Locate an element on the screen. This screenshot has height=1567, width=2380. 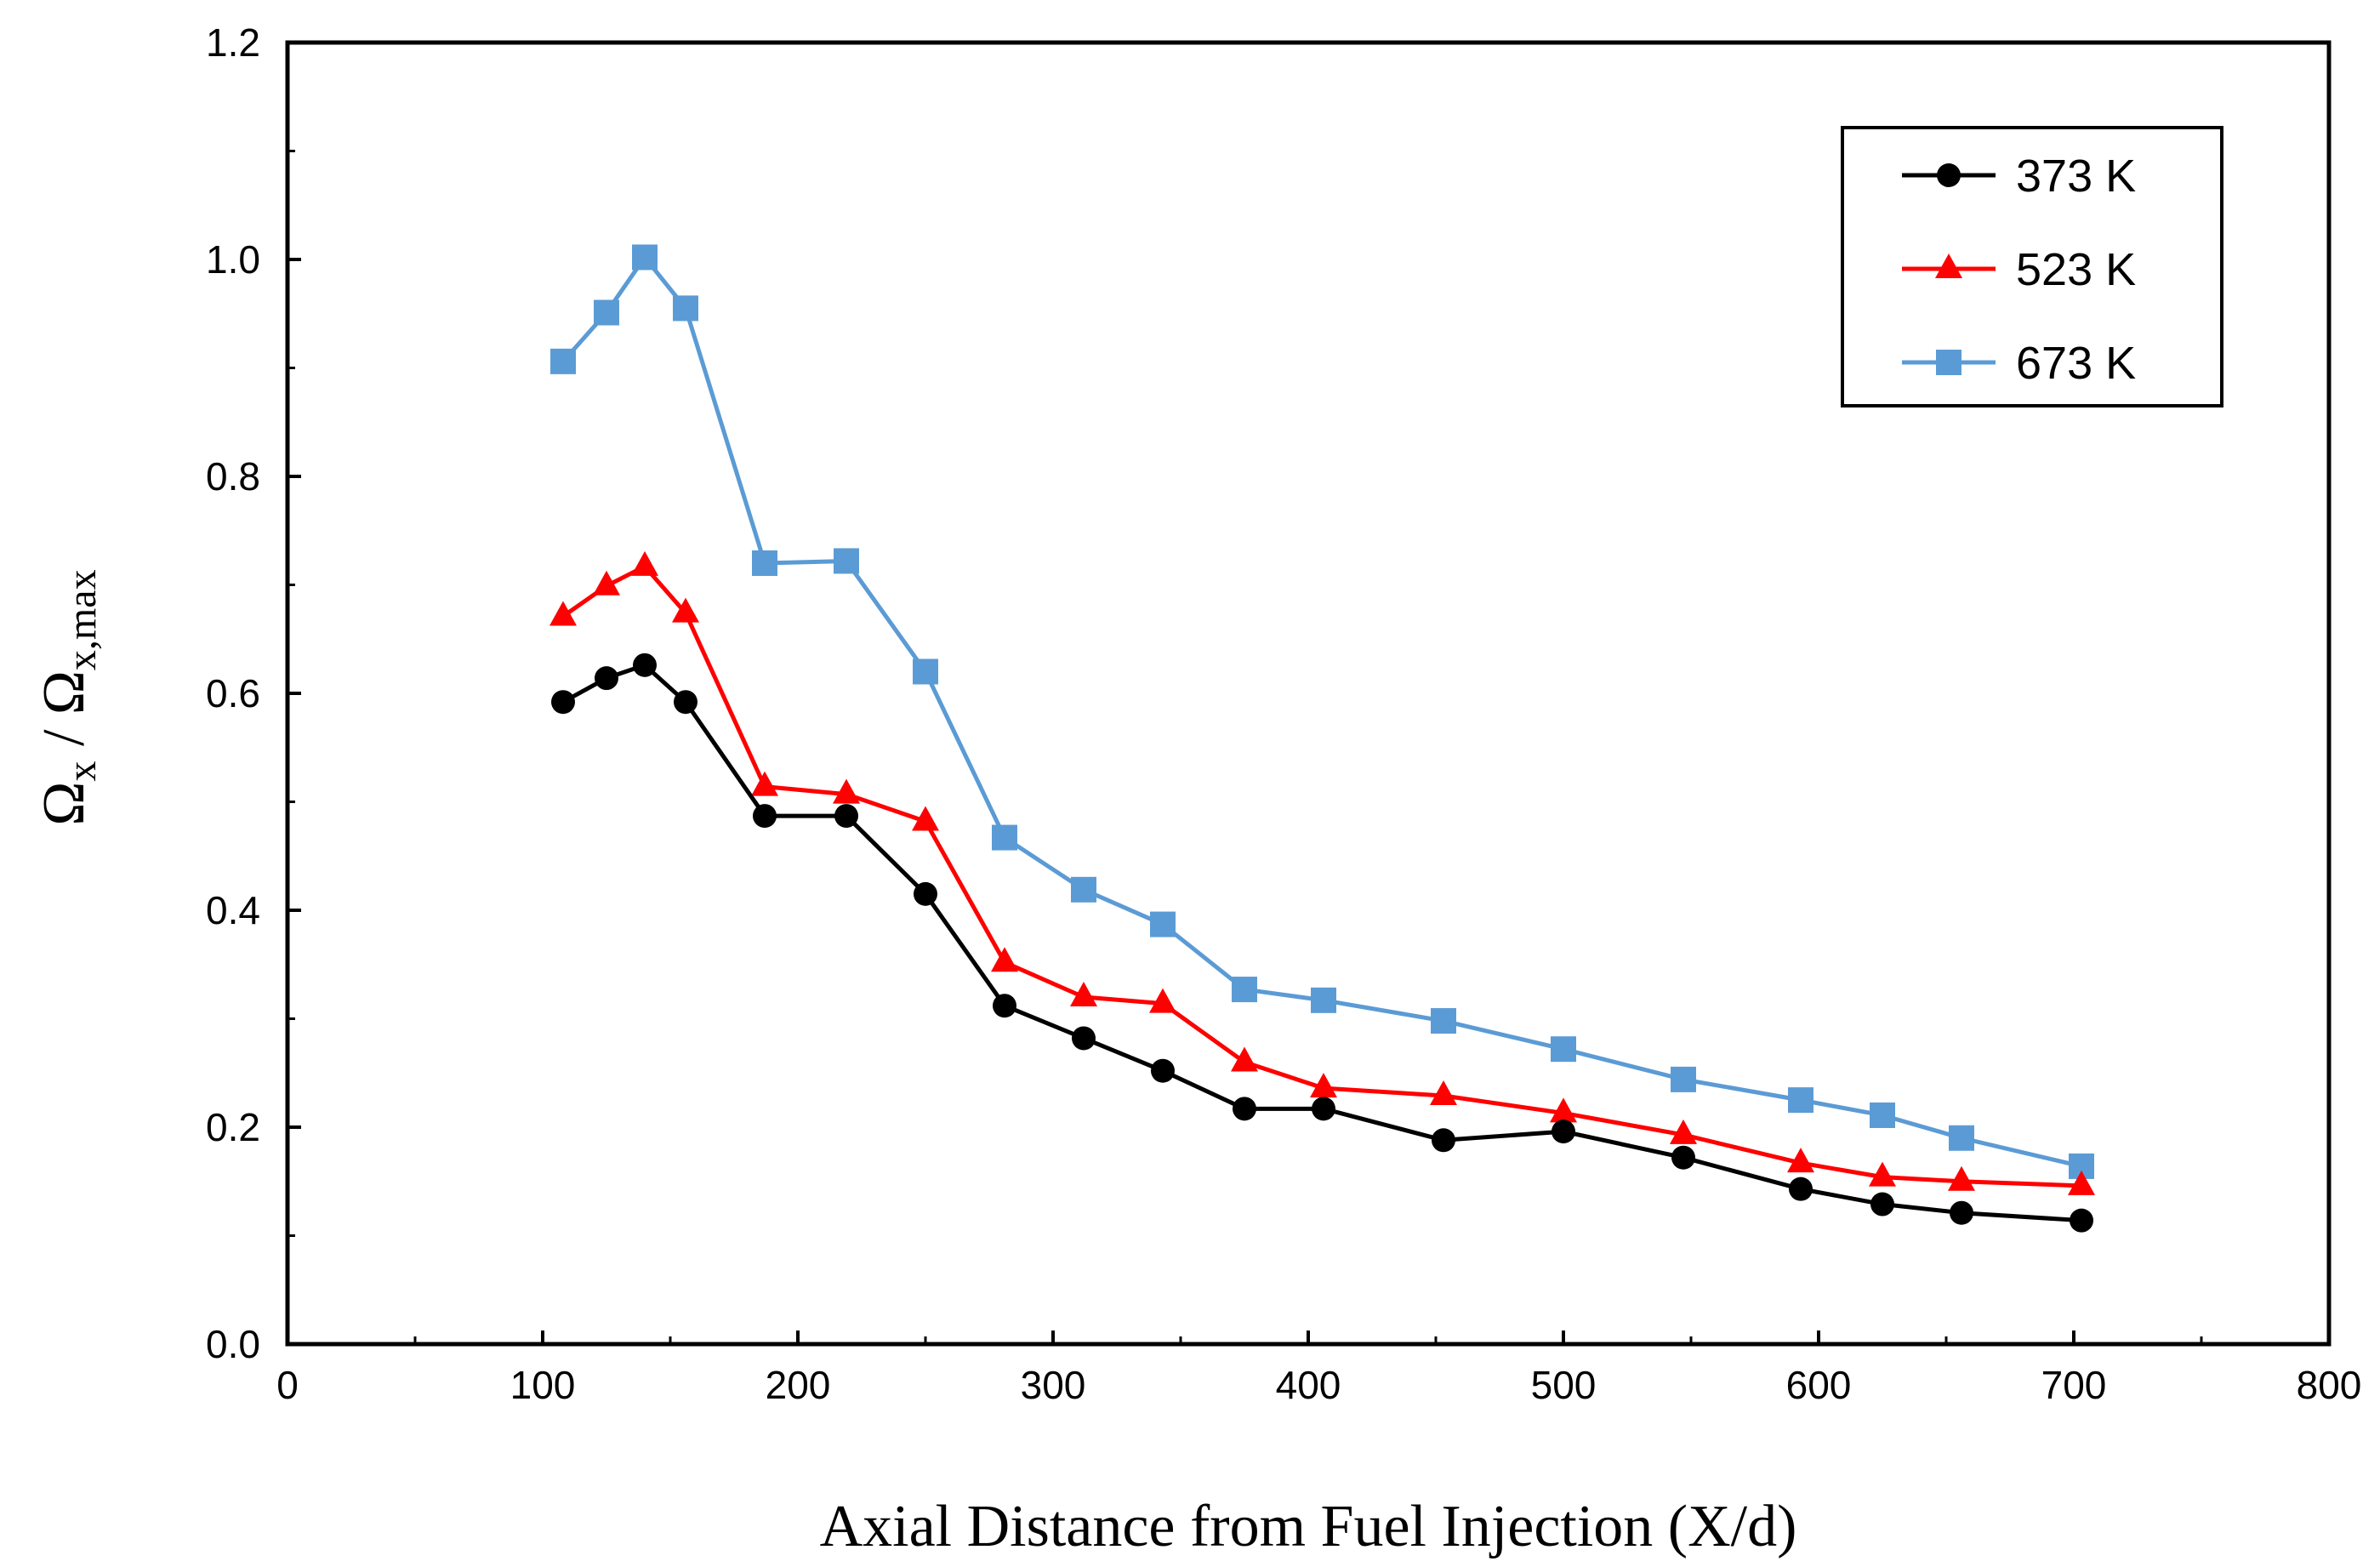
legend: 373 K 523 K 673 K is located at coordinates (2032, 266).